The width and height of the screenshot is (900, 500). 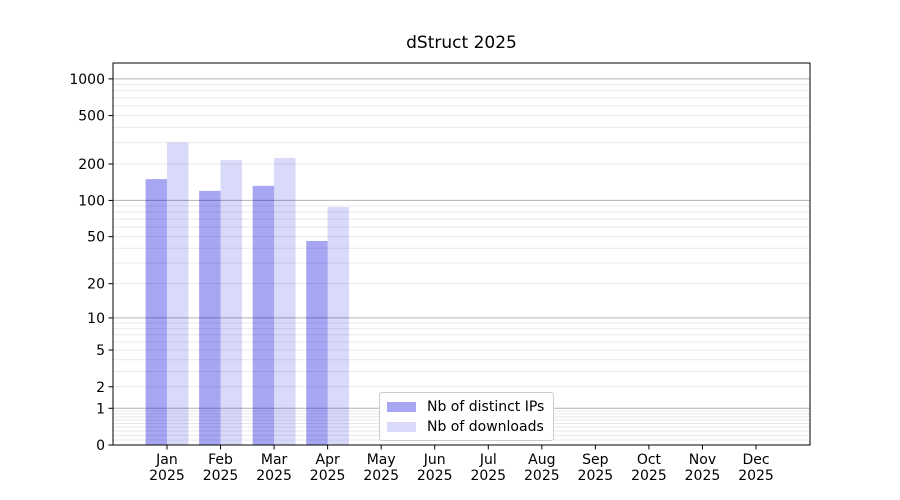 I want to click on bar-nb-of-downloads-jan, so click(x=177, y=293).